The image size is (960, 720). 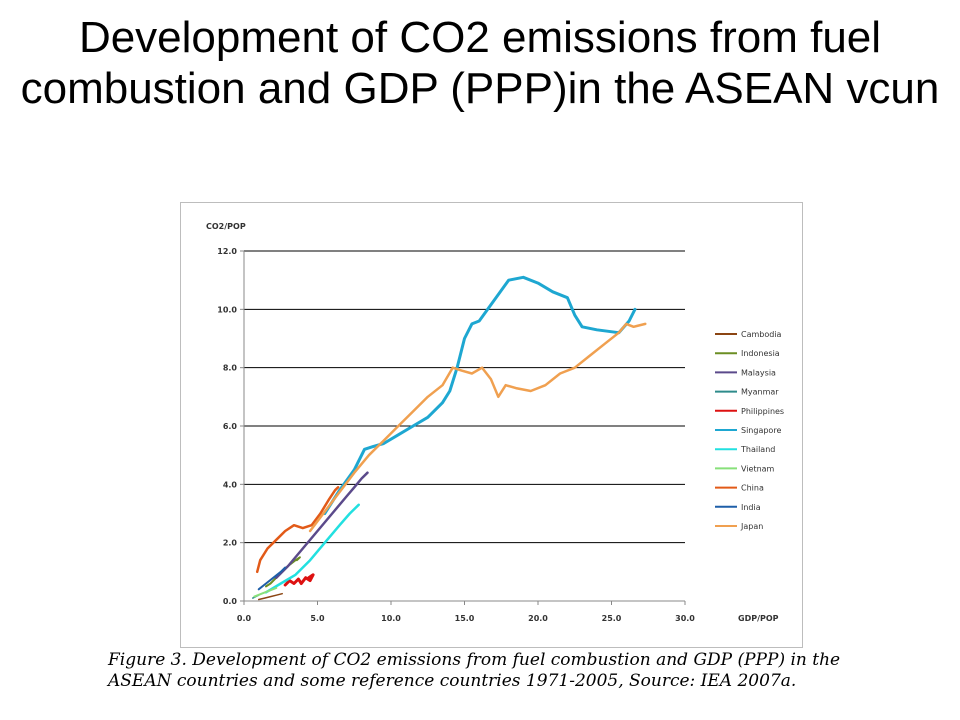 I want to click on x-tick-label: 30.0, so click(x=685, y=618).